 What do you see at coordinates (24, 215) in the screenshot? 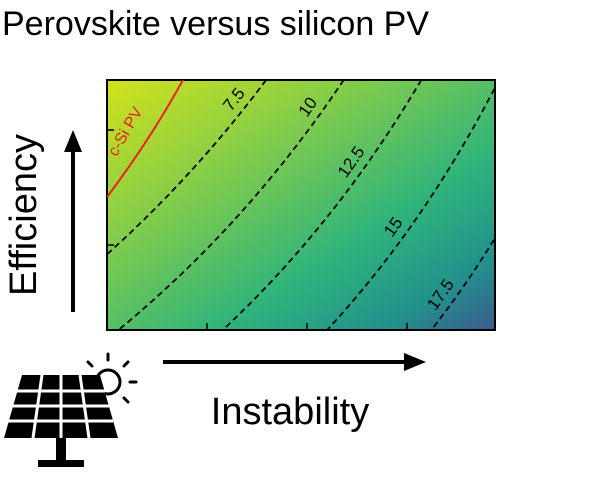
I see `y-axis-label: Efficiency` at bounding box center [24, 215].